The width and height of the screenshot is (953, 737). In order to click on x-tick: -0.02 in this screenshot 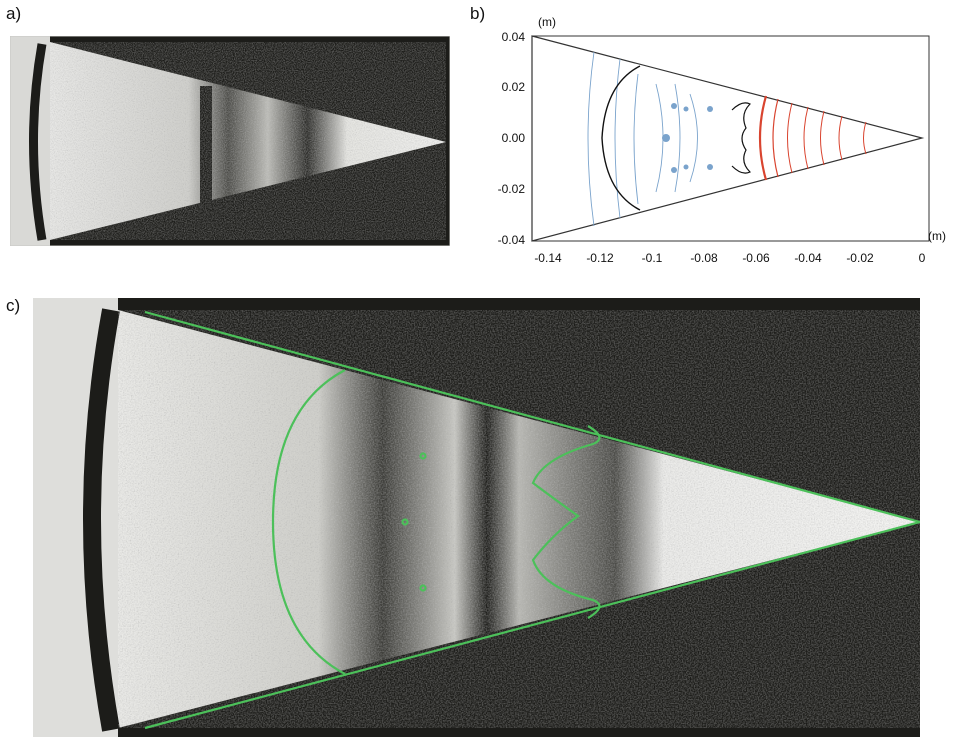, I will do `click(860, 258)`.